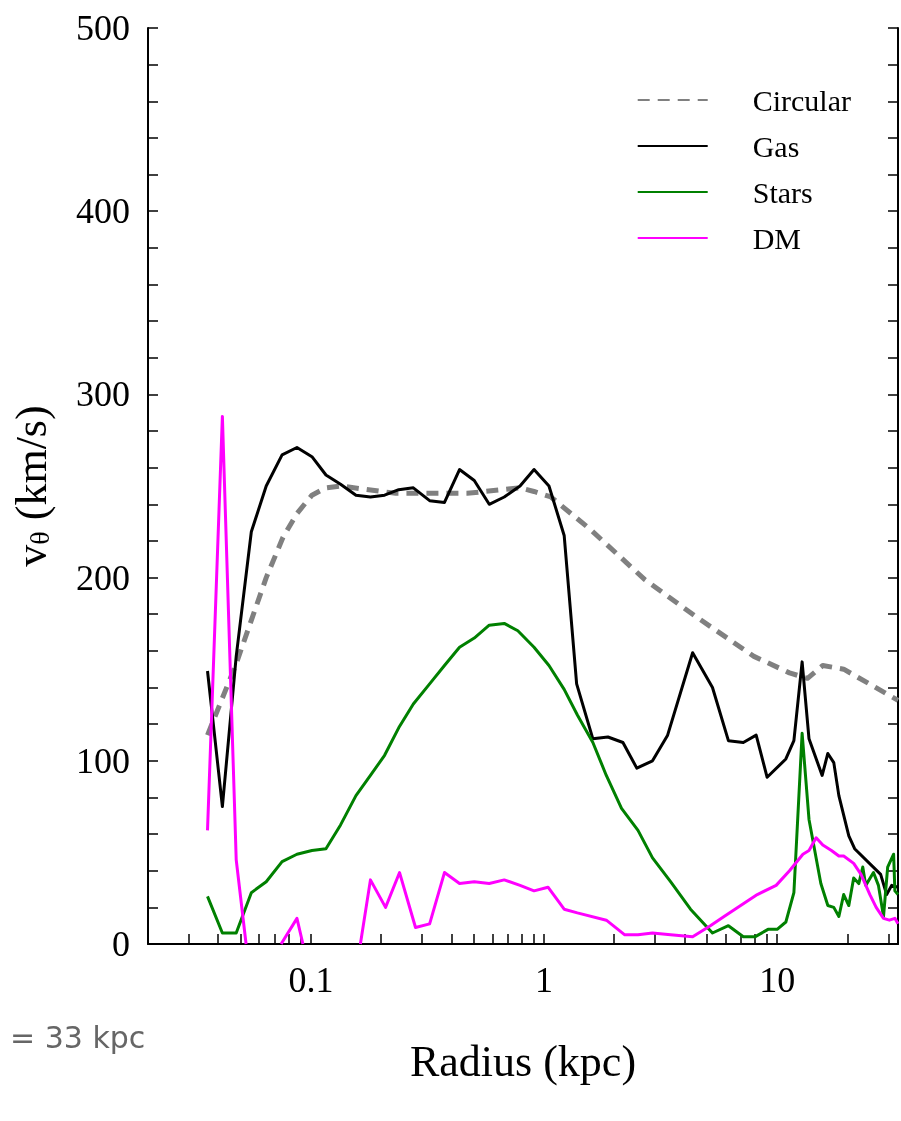  What do you see at coordinates (782, 192) in the screenshot?
I see `legend-label: Stars` at bounding box center [782, 192].